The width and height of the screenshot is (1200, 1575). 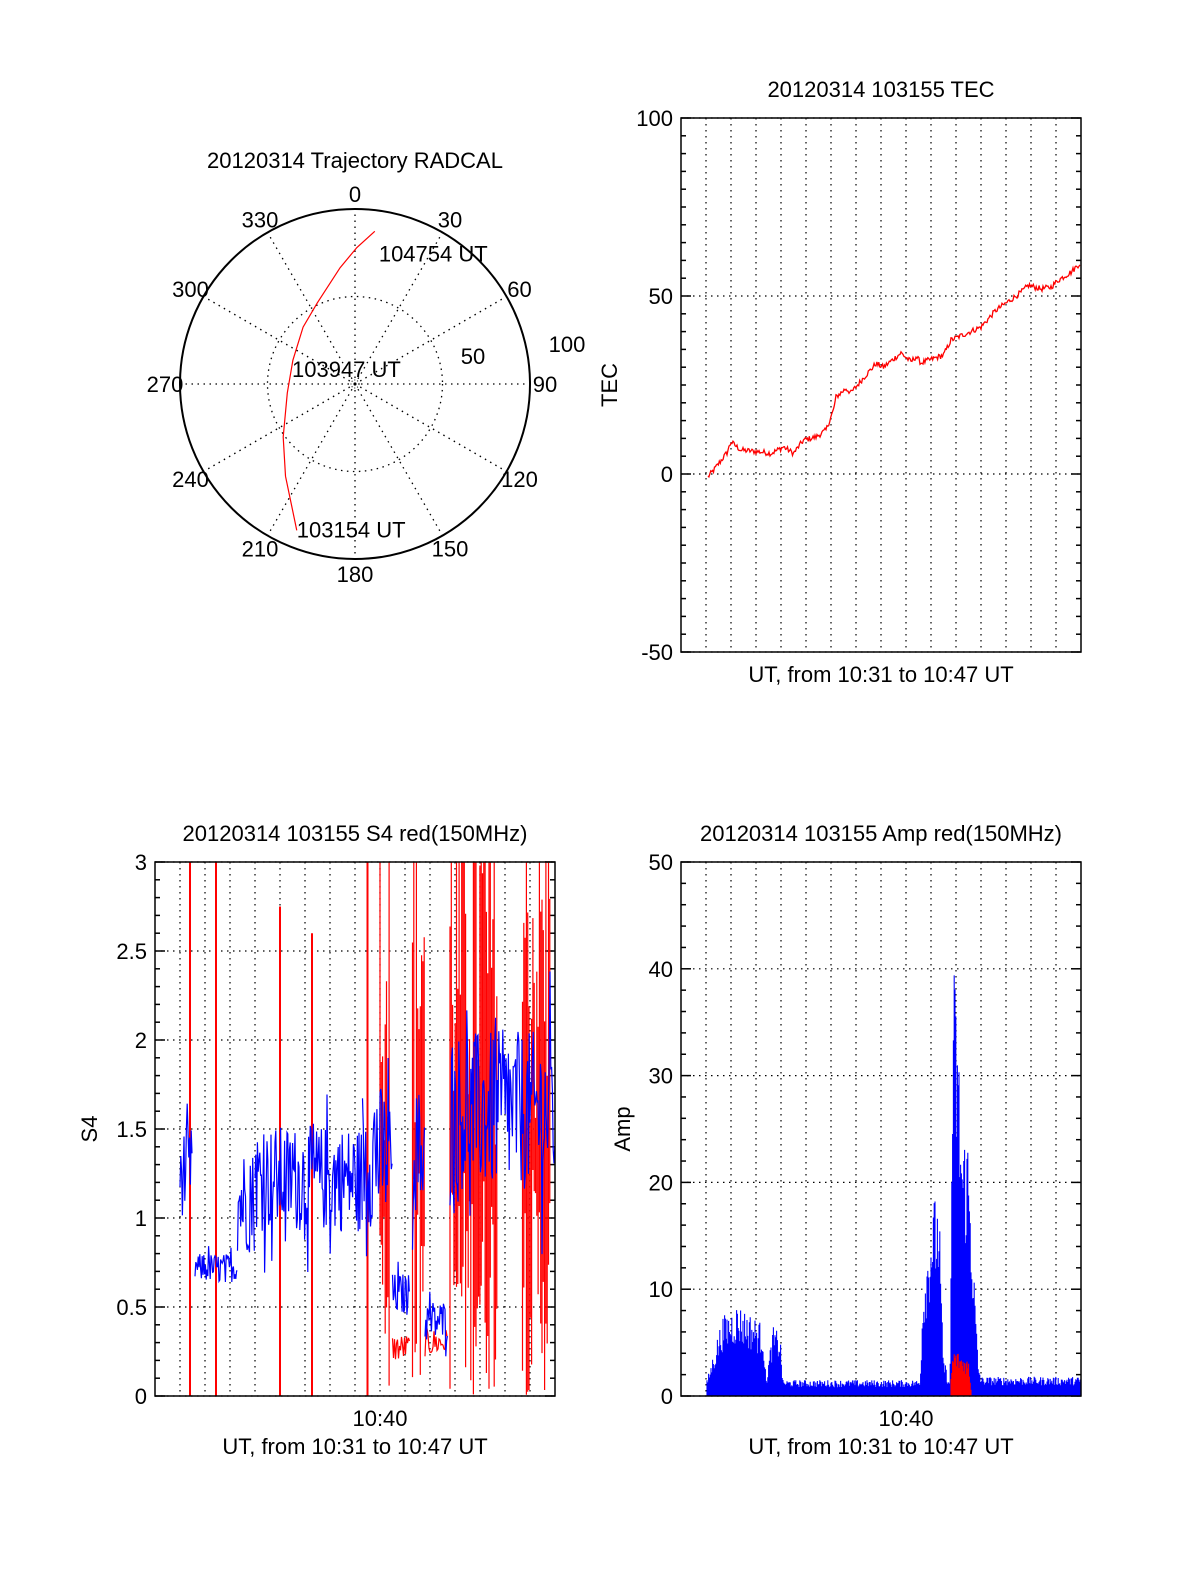 I want to click on polar-angle-label: 210, so click(x=260, y=549).